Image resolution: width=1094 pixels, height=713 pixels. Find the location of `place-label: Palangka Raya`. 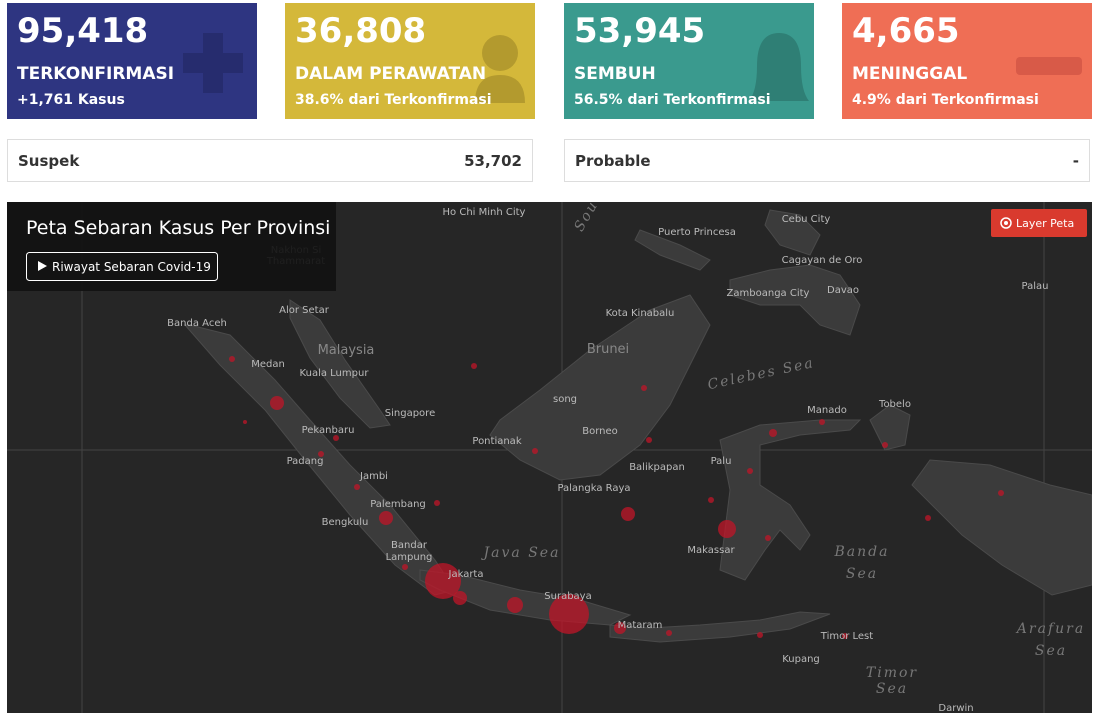

place-label: Palangka Raya is located at coordinates (593, 488).